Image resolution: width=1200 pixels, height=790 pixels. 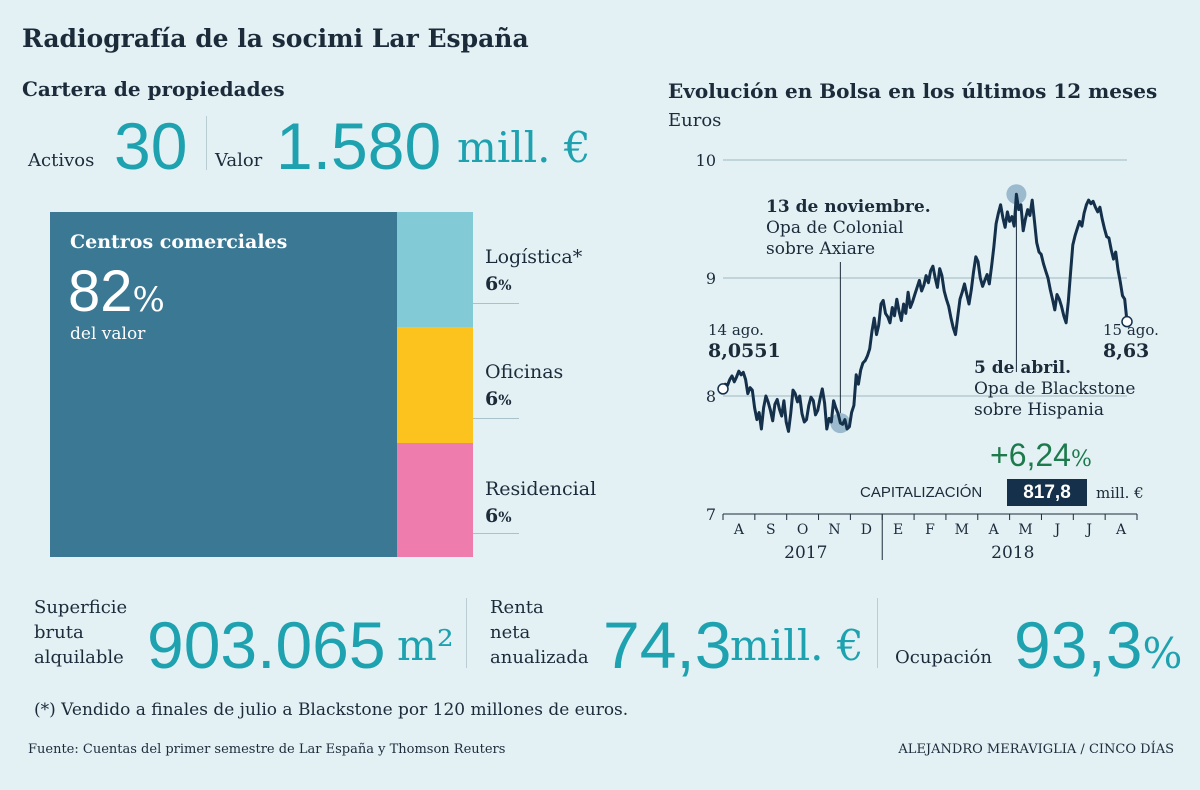 I want to click on value-unit: mill. €, so click(x=524, y=147).